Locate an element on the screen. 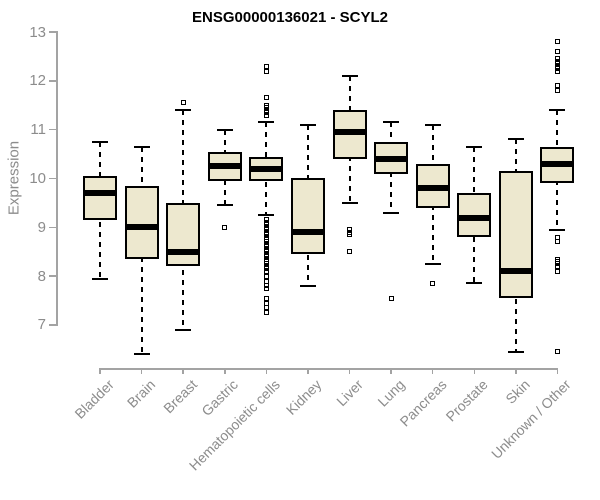  y-axis-tick-label: 13 is located at coordinates (37, 32).